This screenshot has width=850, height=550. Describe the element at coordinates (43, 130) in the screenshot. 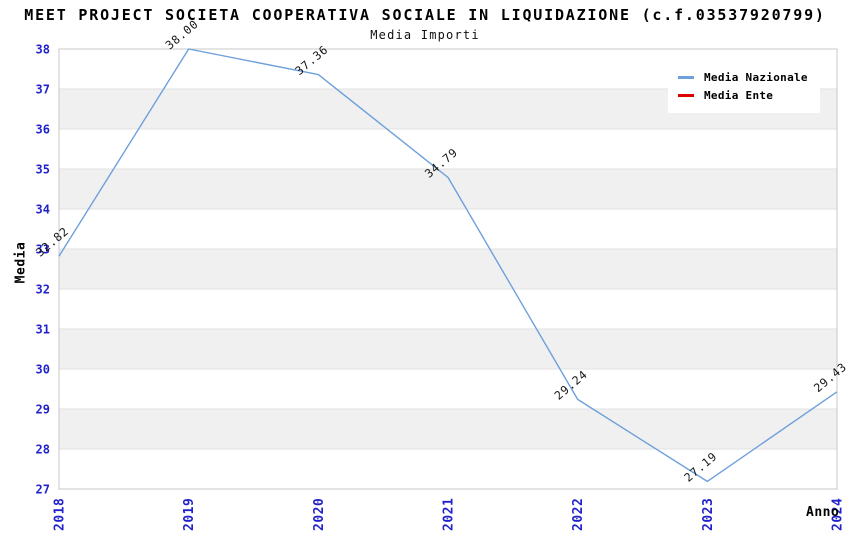

I see `y-tick-label: 36` at that location.